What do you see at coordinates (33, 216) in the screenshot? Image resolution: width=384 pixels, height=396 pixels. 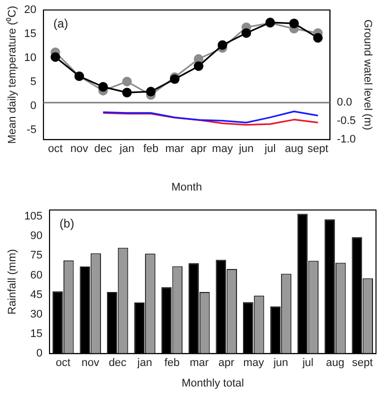 I see `y-tick-label: 105` at bounding box center [33, 216].